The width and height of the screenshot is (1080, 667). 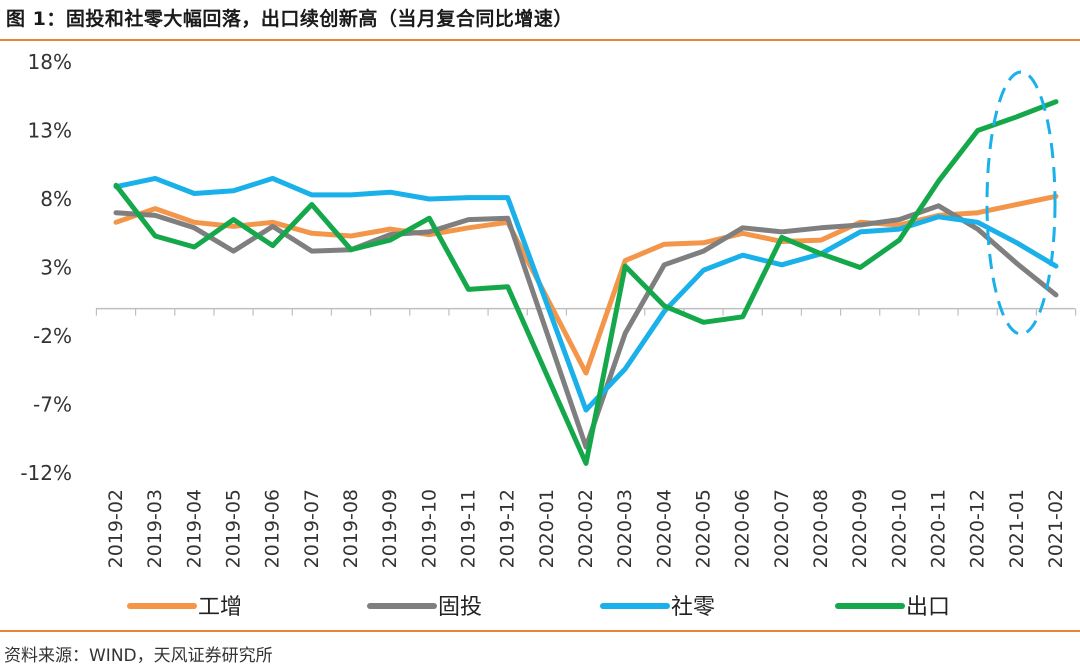 I want to click on legend-label-社零: 社零, so click(x=693, y=607).